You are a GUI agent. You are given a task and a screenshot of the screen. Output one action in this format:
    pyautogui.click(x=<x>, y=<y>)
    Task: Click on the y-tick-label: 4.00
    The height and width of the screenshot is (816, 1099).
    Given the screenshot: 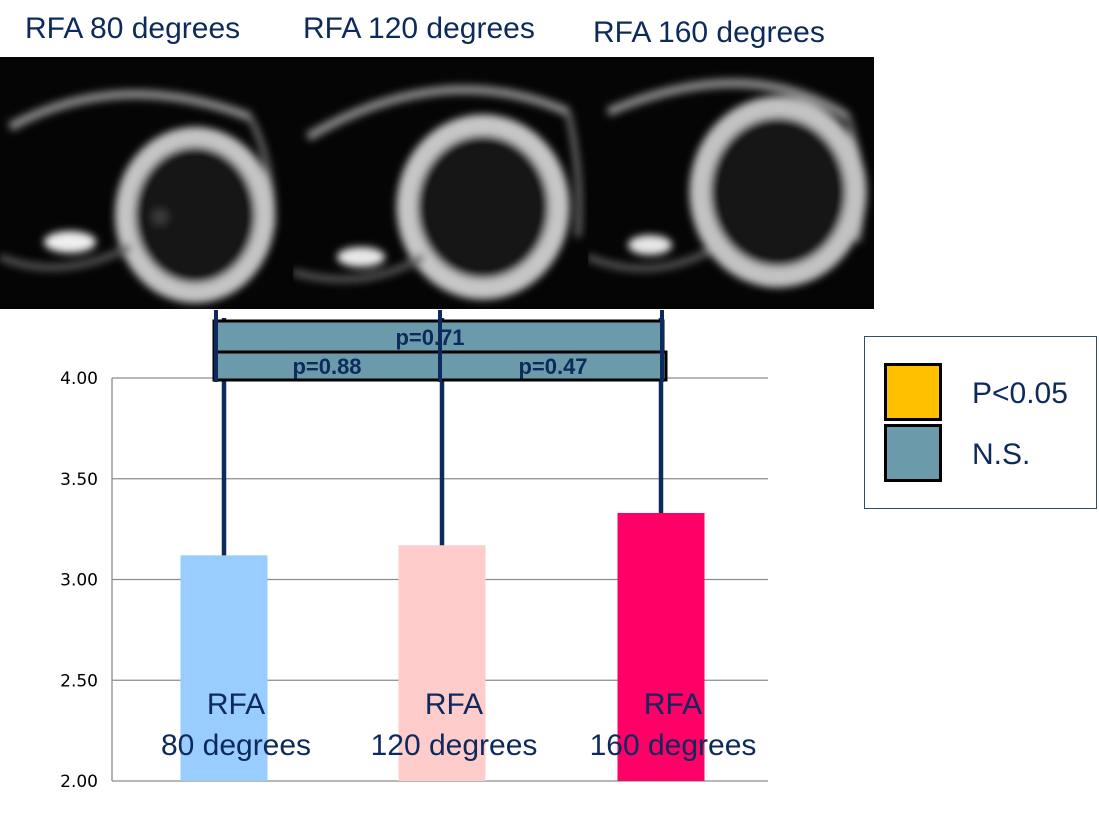 What is the action you would take?
    pyautogui.click(x=79, y=379)
    